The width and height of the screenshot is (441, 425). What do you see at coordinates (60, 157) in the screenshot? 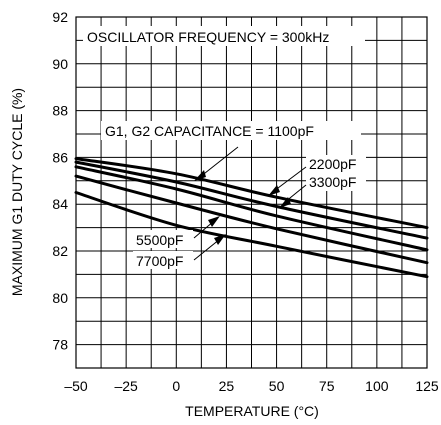
I see `y-tick-label: 86` at bounding box center [60, 157].